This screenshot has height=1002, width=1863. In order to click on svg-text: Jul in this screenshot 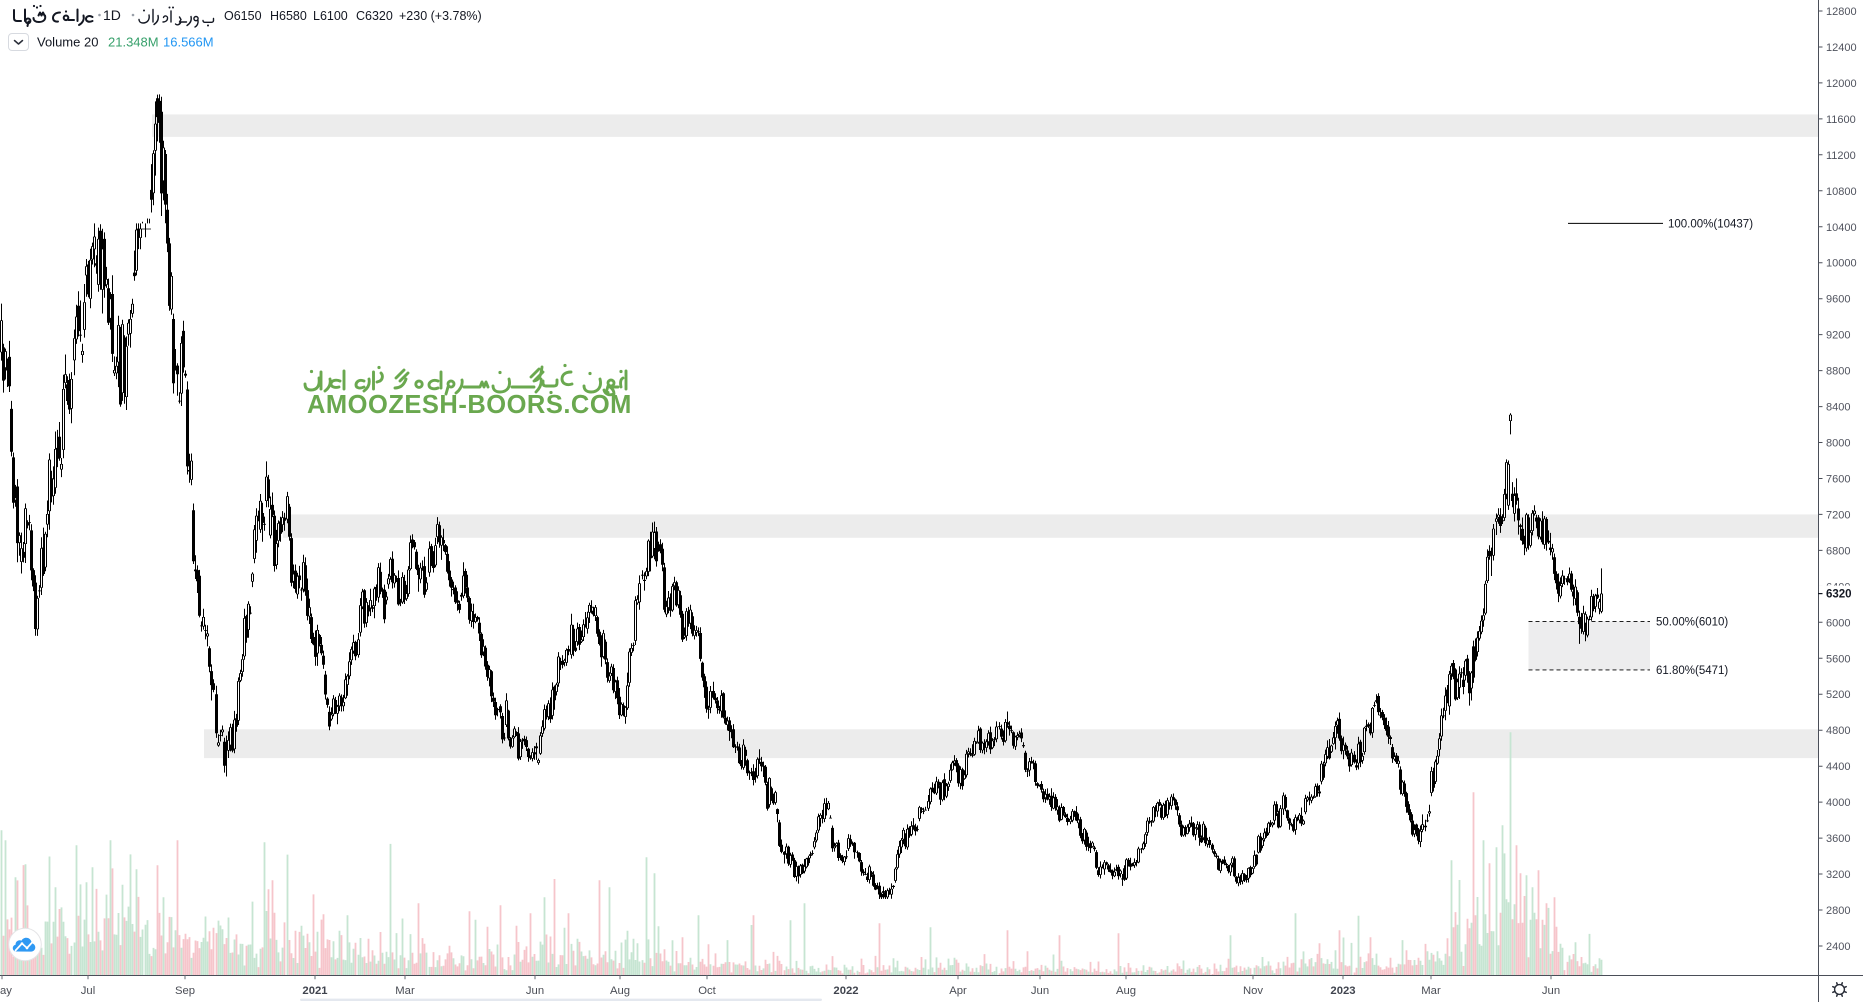, I will do `click(88, 991)`.